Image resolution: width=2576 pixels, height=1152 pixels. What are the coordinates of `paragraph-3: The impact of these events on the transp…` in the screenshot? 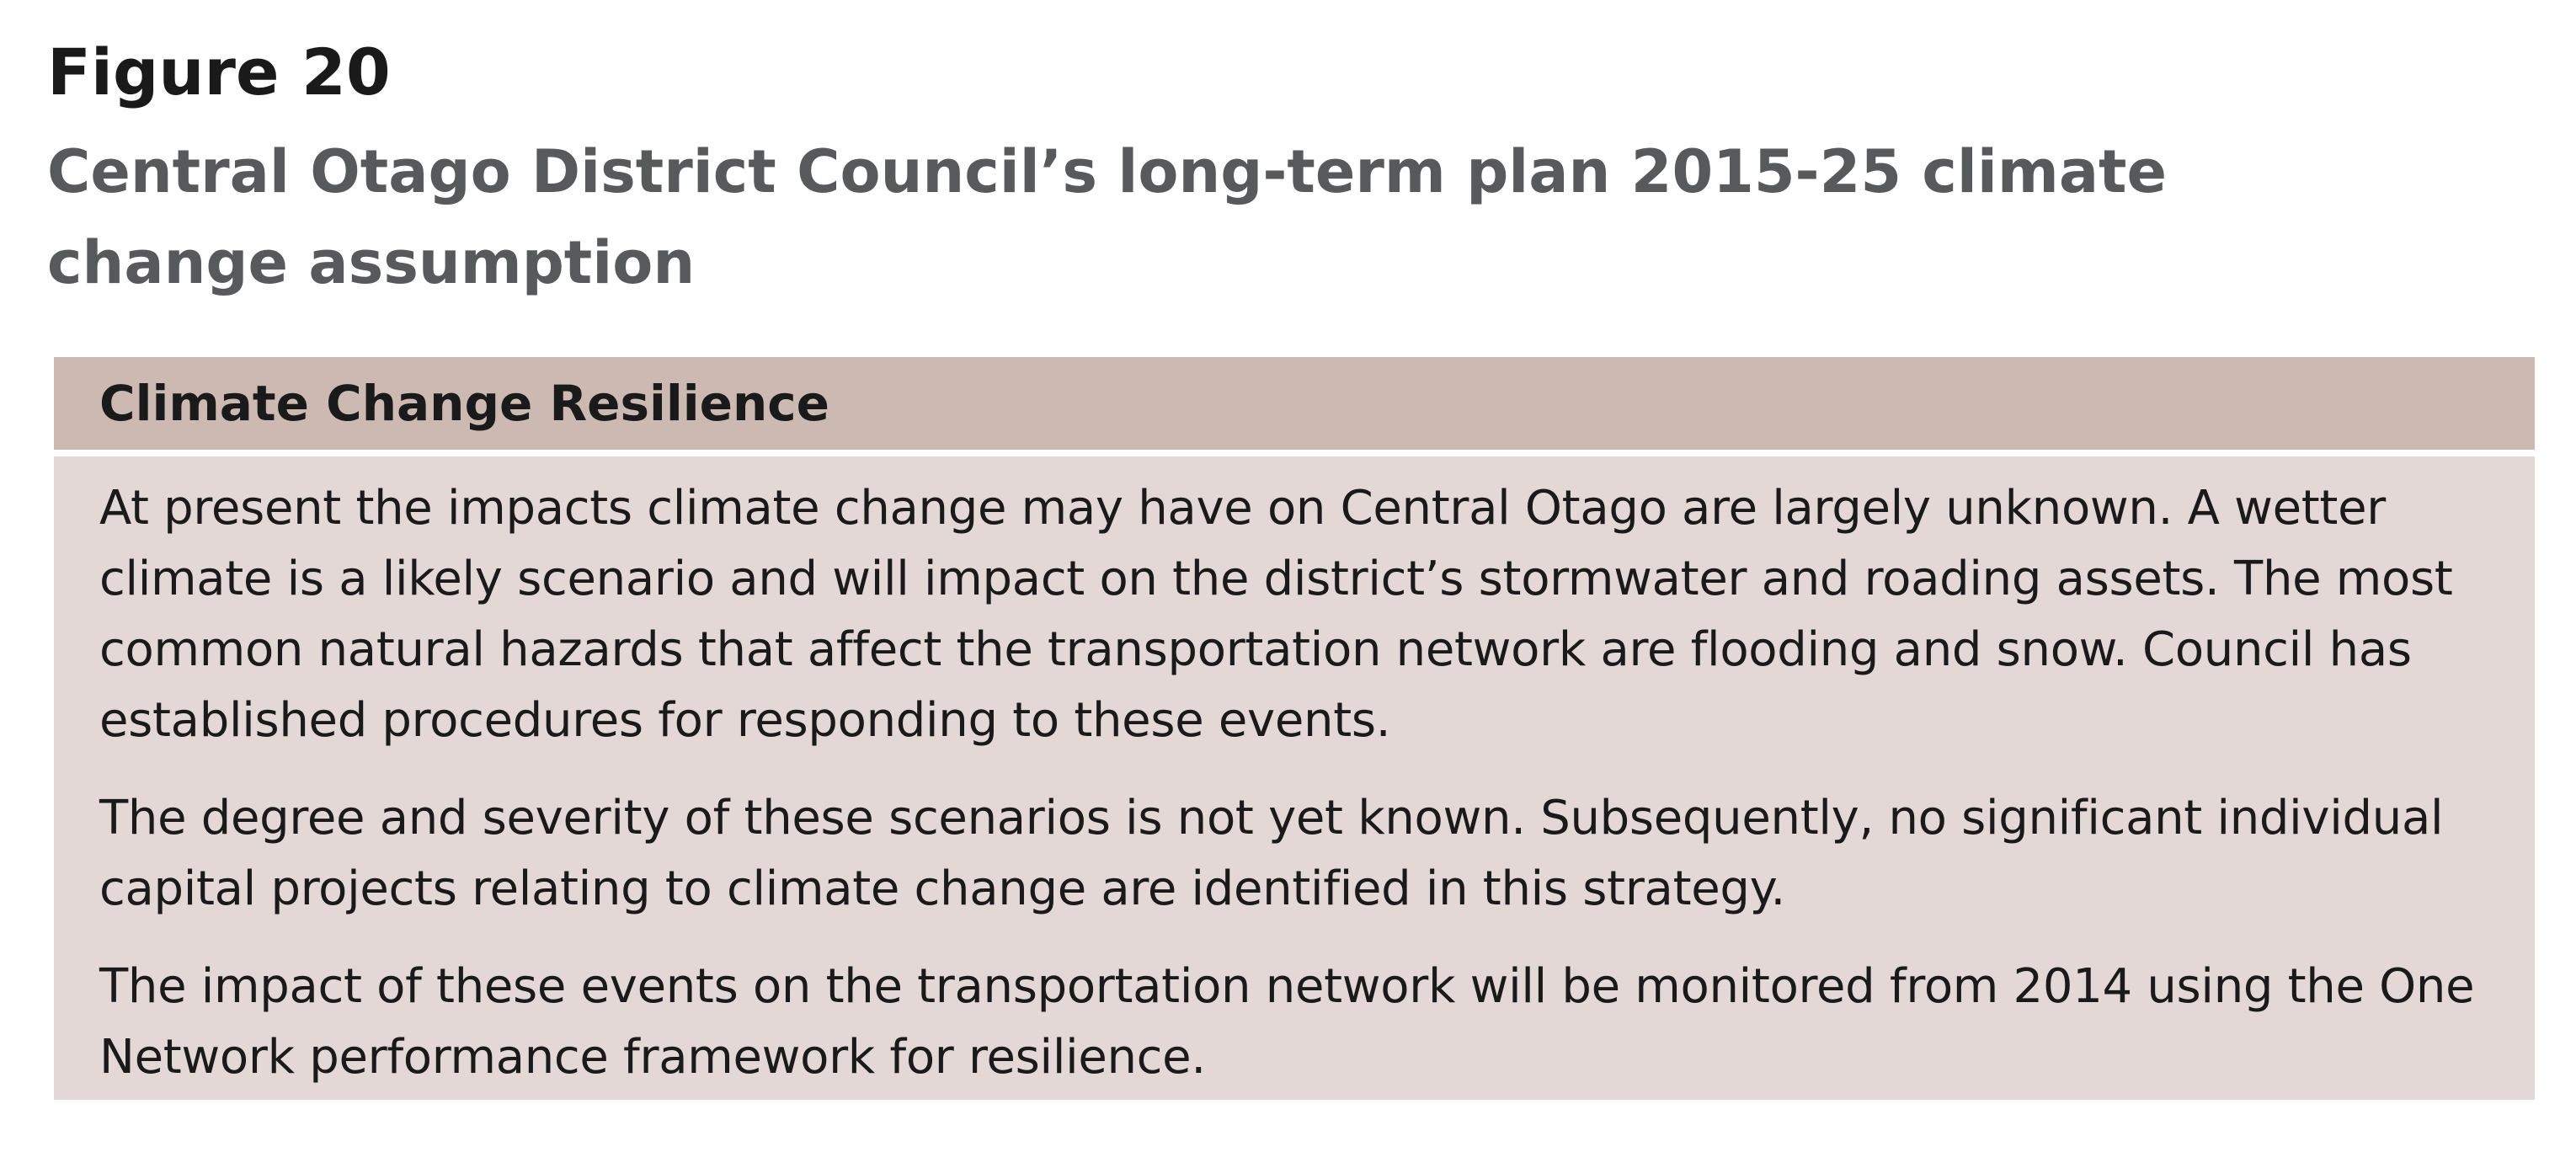 It's located at (1287, 1022).